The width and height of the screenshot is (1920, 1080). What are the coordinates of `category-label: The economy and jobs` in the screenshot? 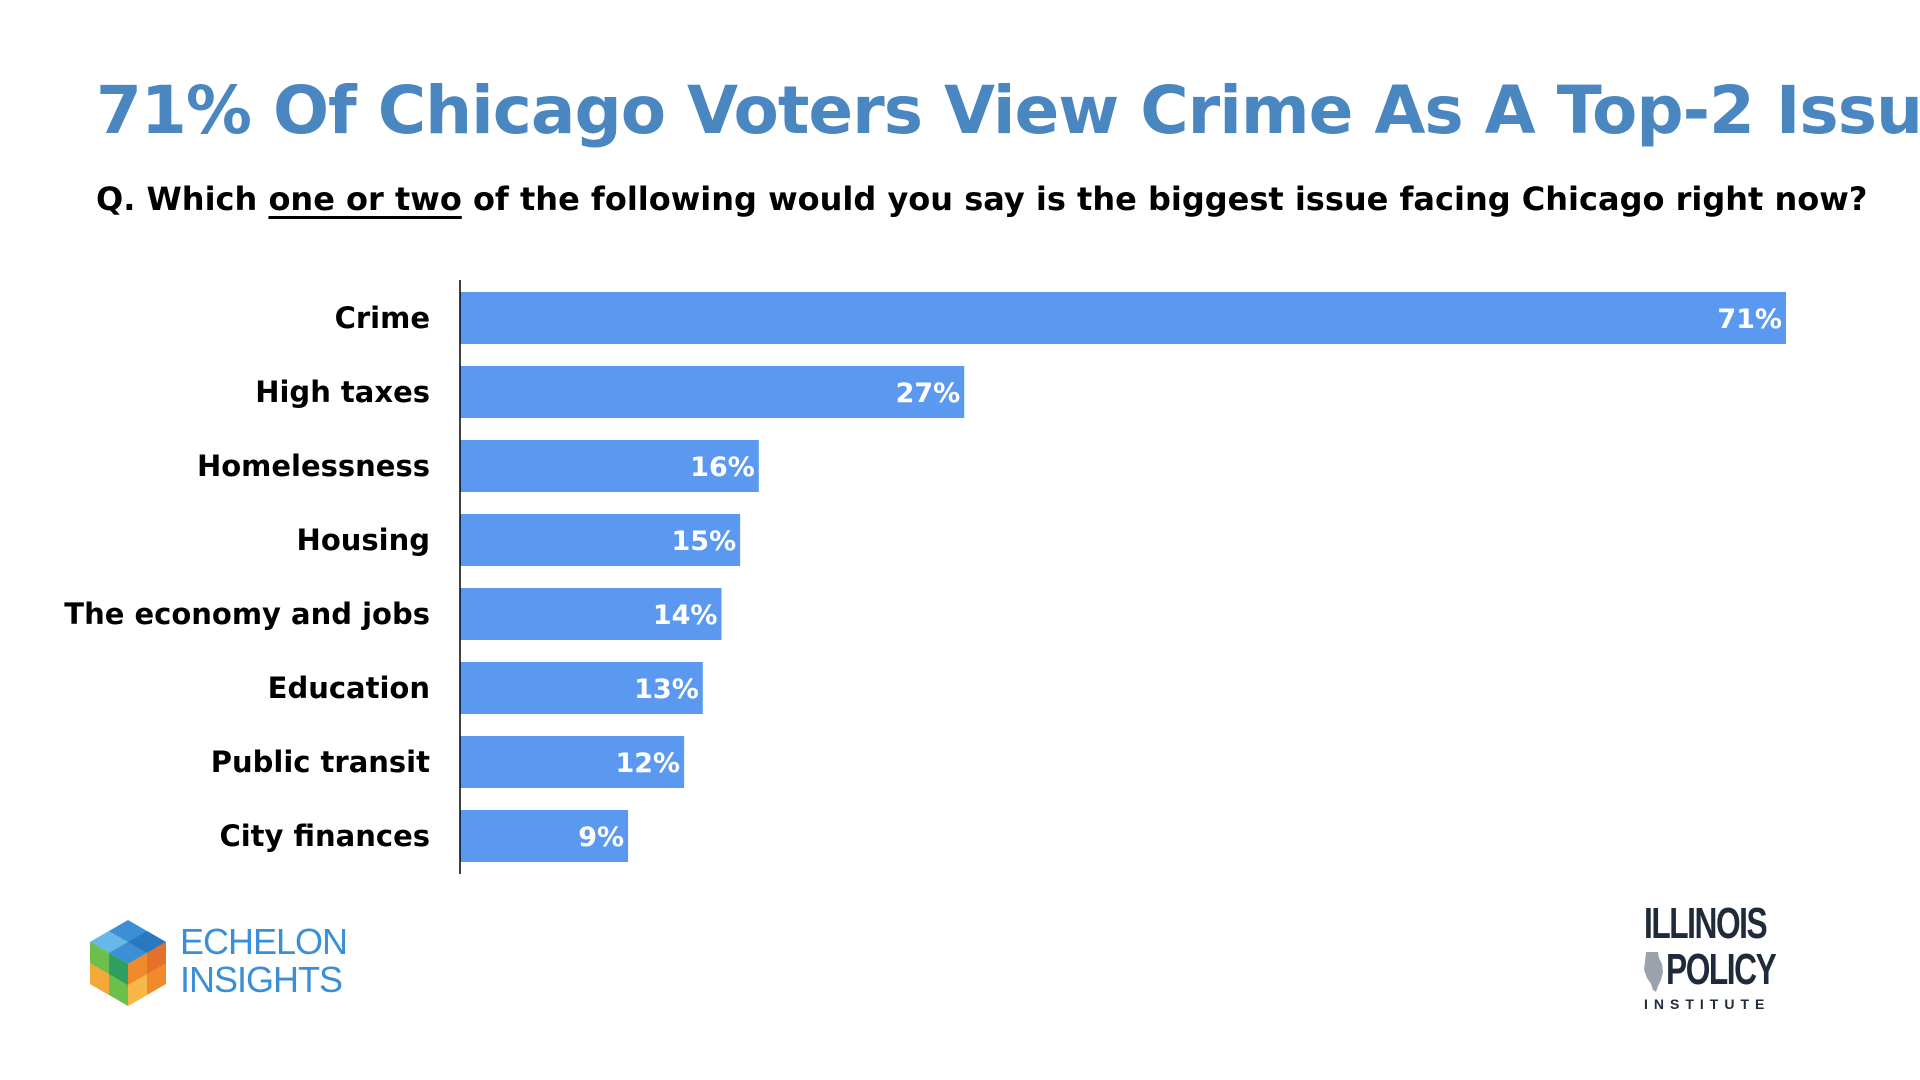 It's located at (247, 614).